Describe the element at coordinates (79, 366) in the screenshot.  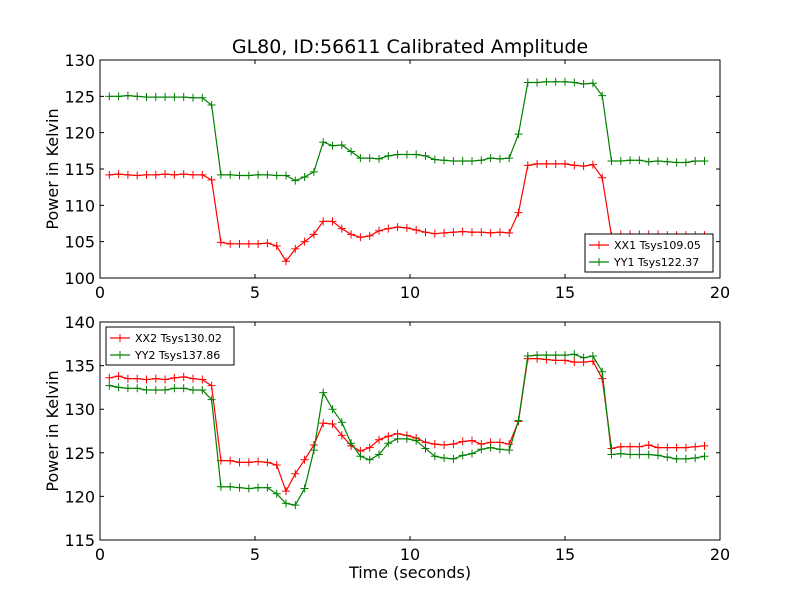
I see `bottom-y-tick-label: 135` at that location.